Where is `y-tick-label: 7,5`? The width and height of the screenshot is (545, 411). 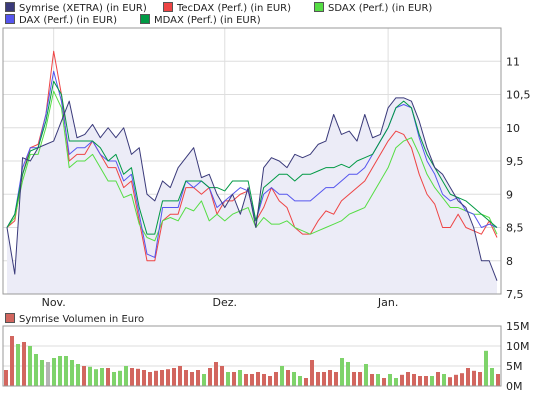
y-tick-label: 7,5 is located at coordinates (515, 294).